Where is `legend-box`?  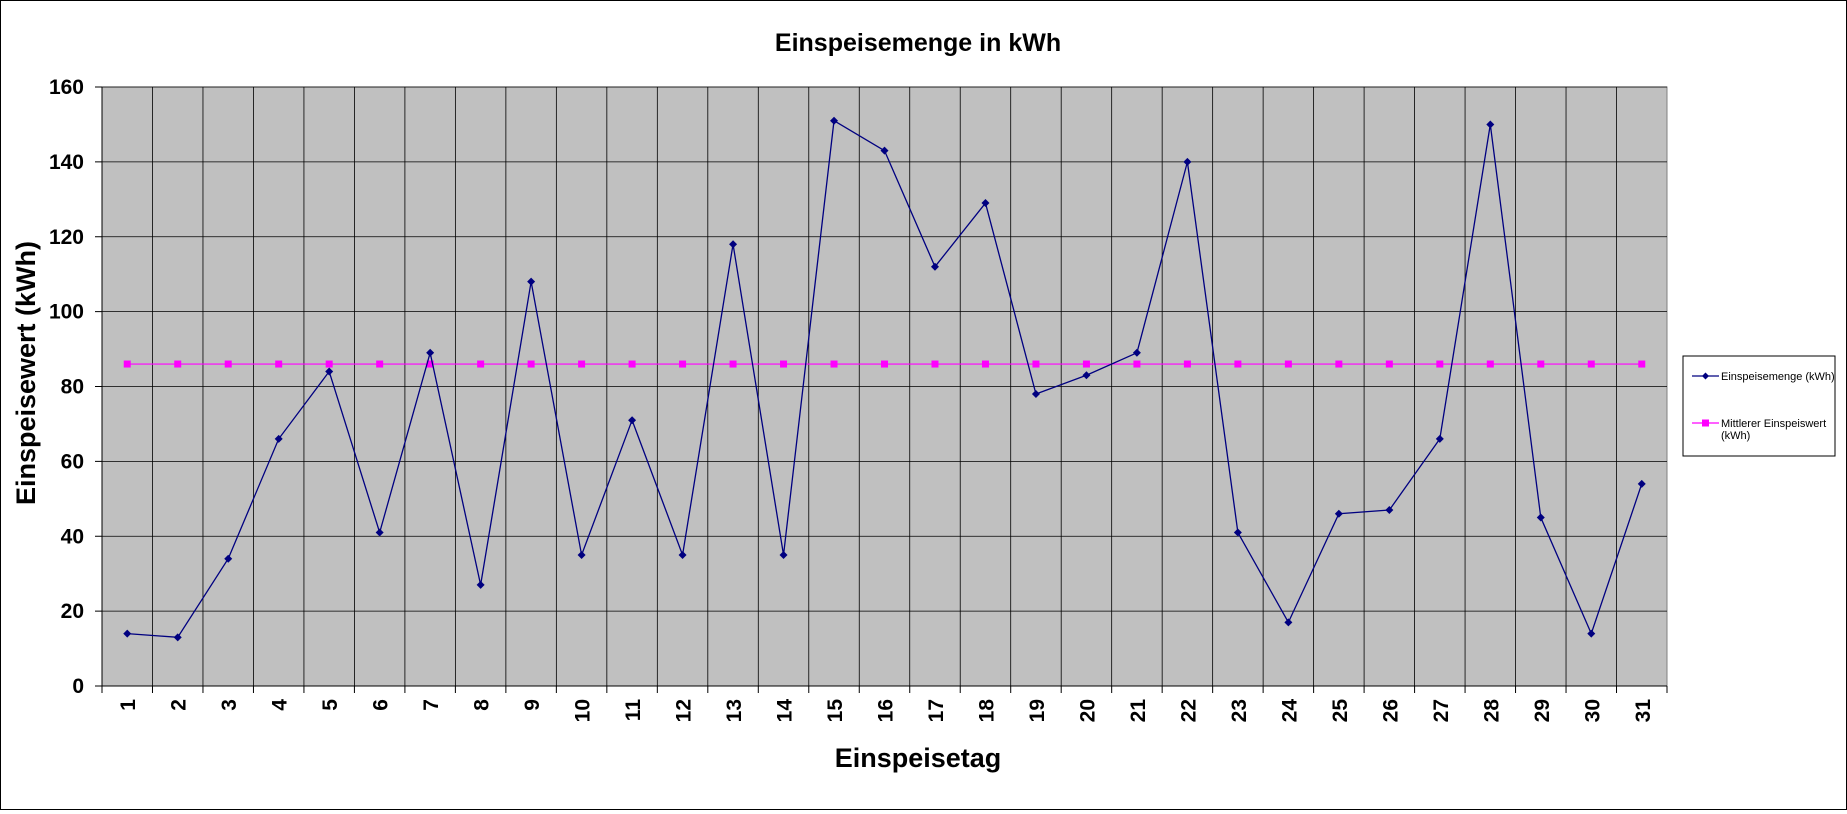
legend-box is located at coordinates (1759, 406).